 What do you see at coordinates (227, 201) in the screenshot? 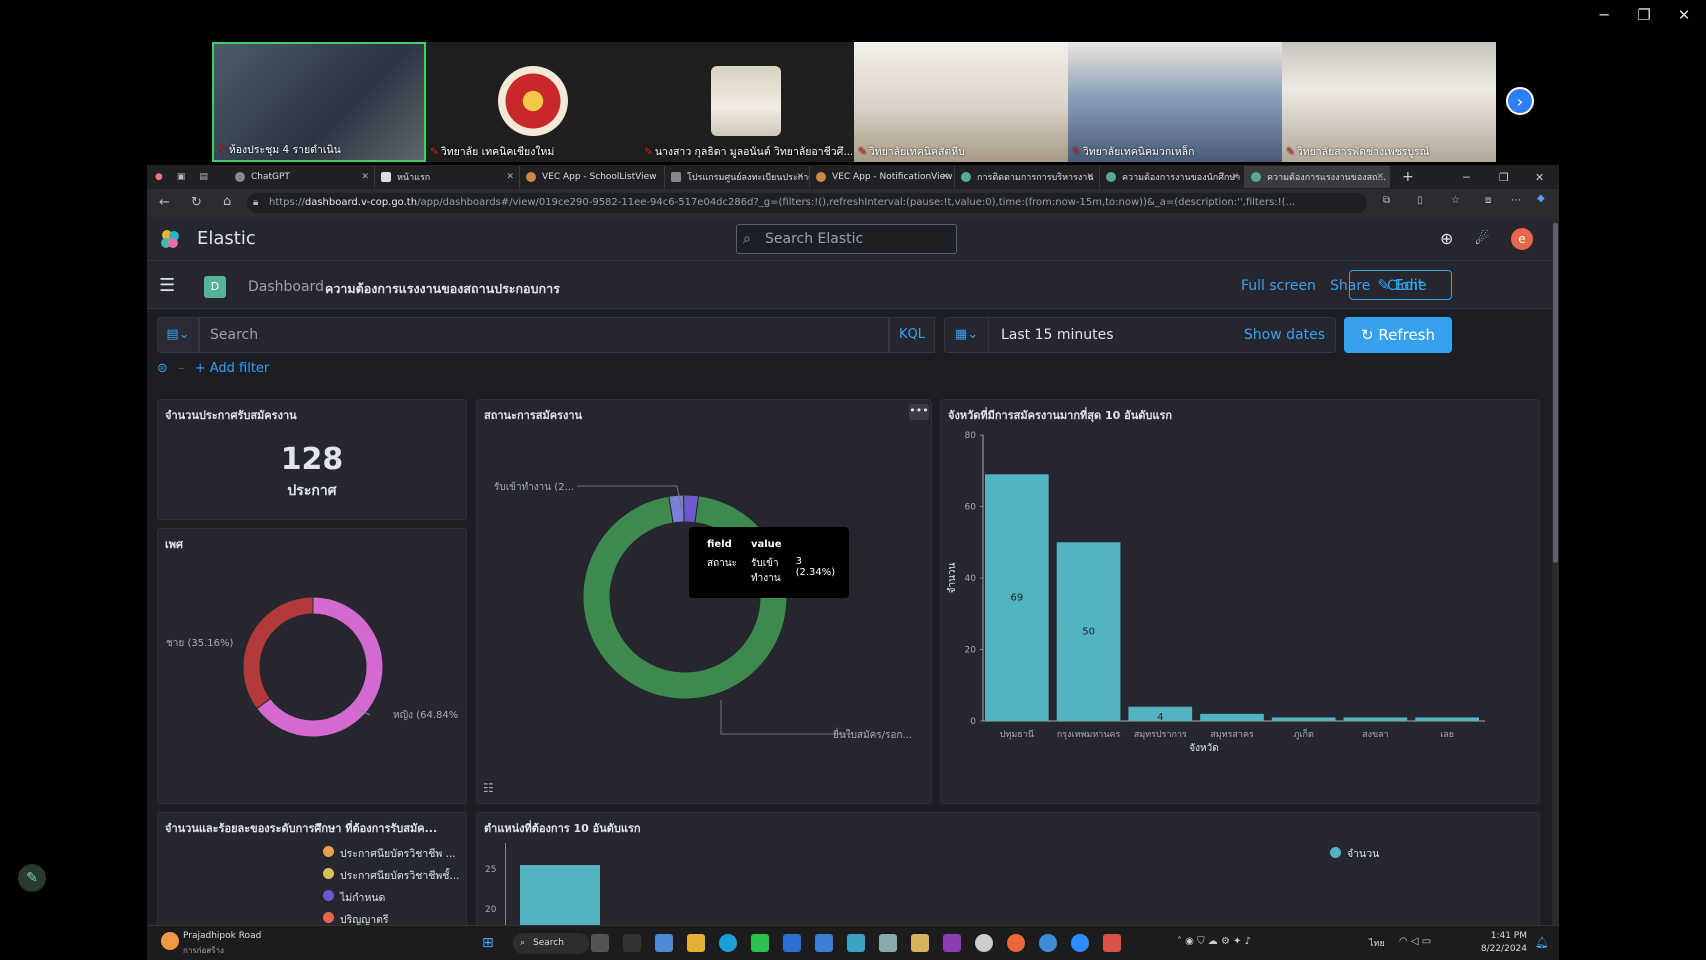
I see `home-icon: ⌂` at bounding box center [227, 201].